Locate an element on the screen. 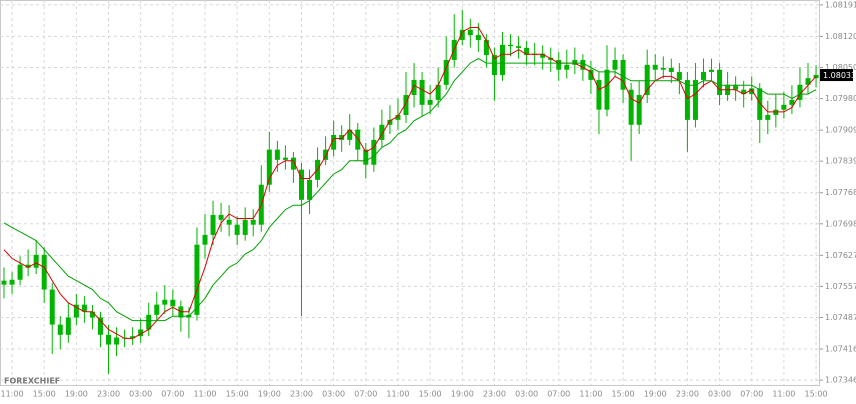 The height and width of the screenshot is (404, 856). y-tick-label: 1.08120 is located at coordinates (840, 36).